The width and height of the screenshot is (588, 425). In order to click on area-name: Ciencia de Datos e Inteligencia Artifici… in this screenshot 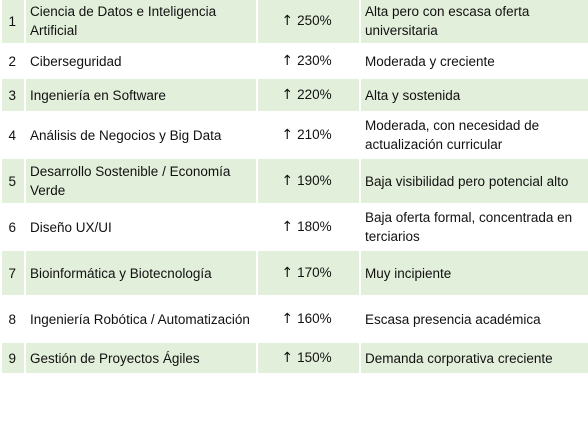, I will do `click(141, 22)`.